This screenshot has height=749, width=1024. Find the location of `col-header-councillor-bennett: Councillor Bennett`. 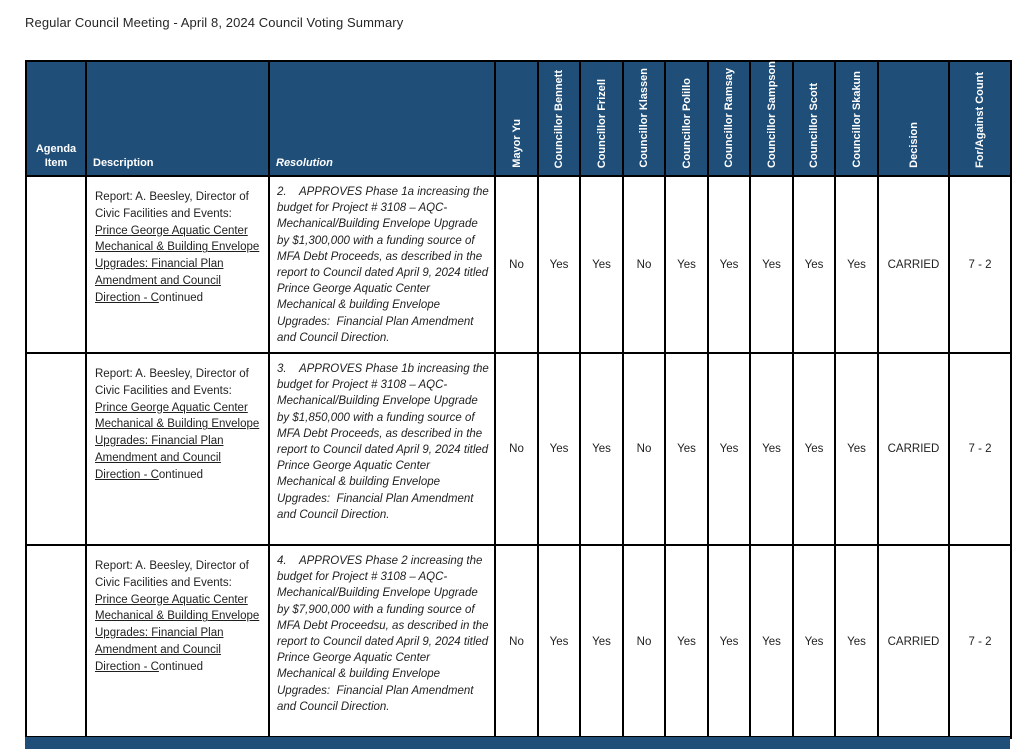

col-header-councillor-bennett: Councillor Bennett is located at coordinates (559, 118).